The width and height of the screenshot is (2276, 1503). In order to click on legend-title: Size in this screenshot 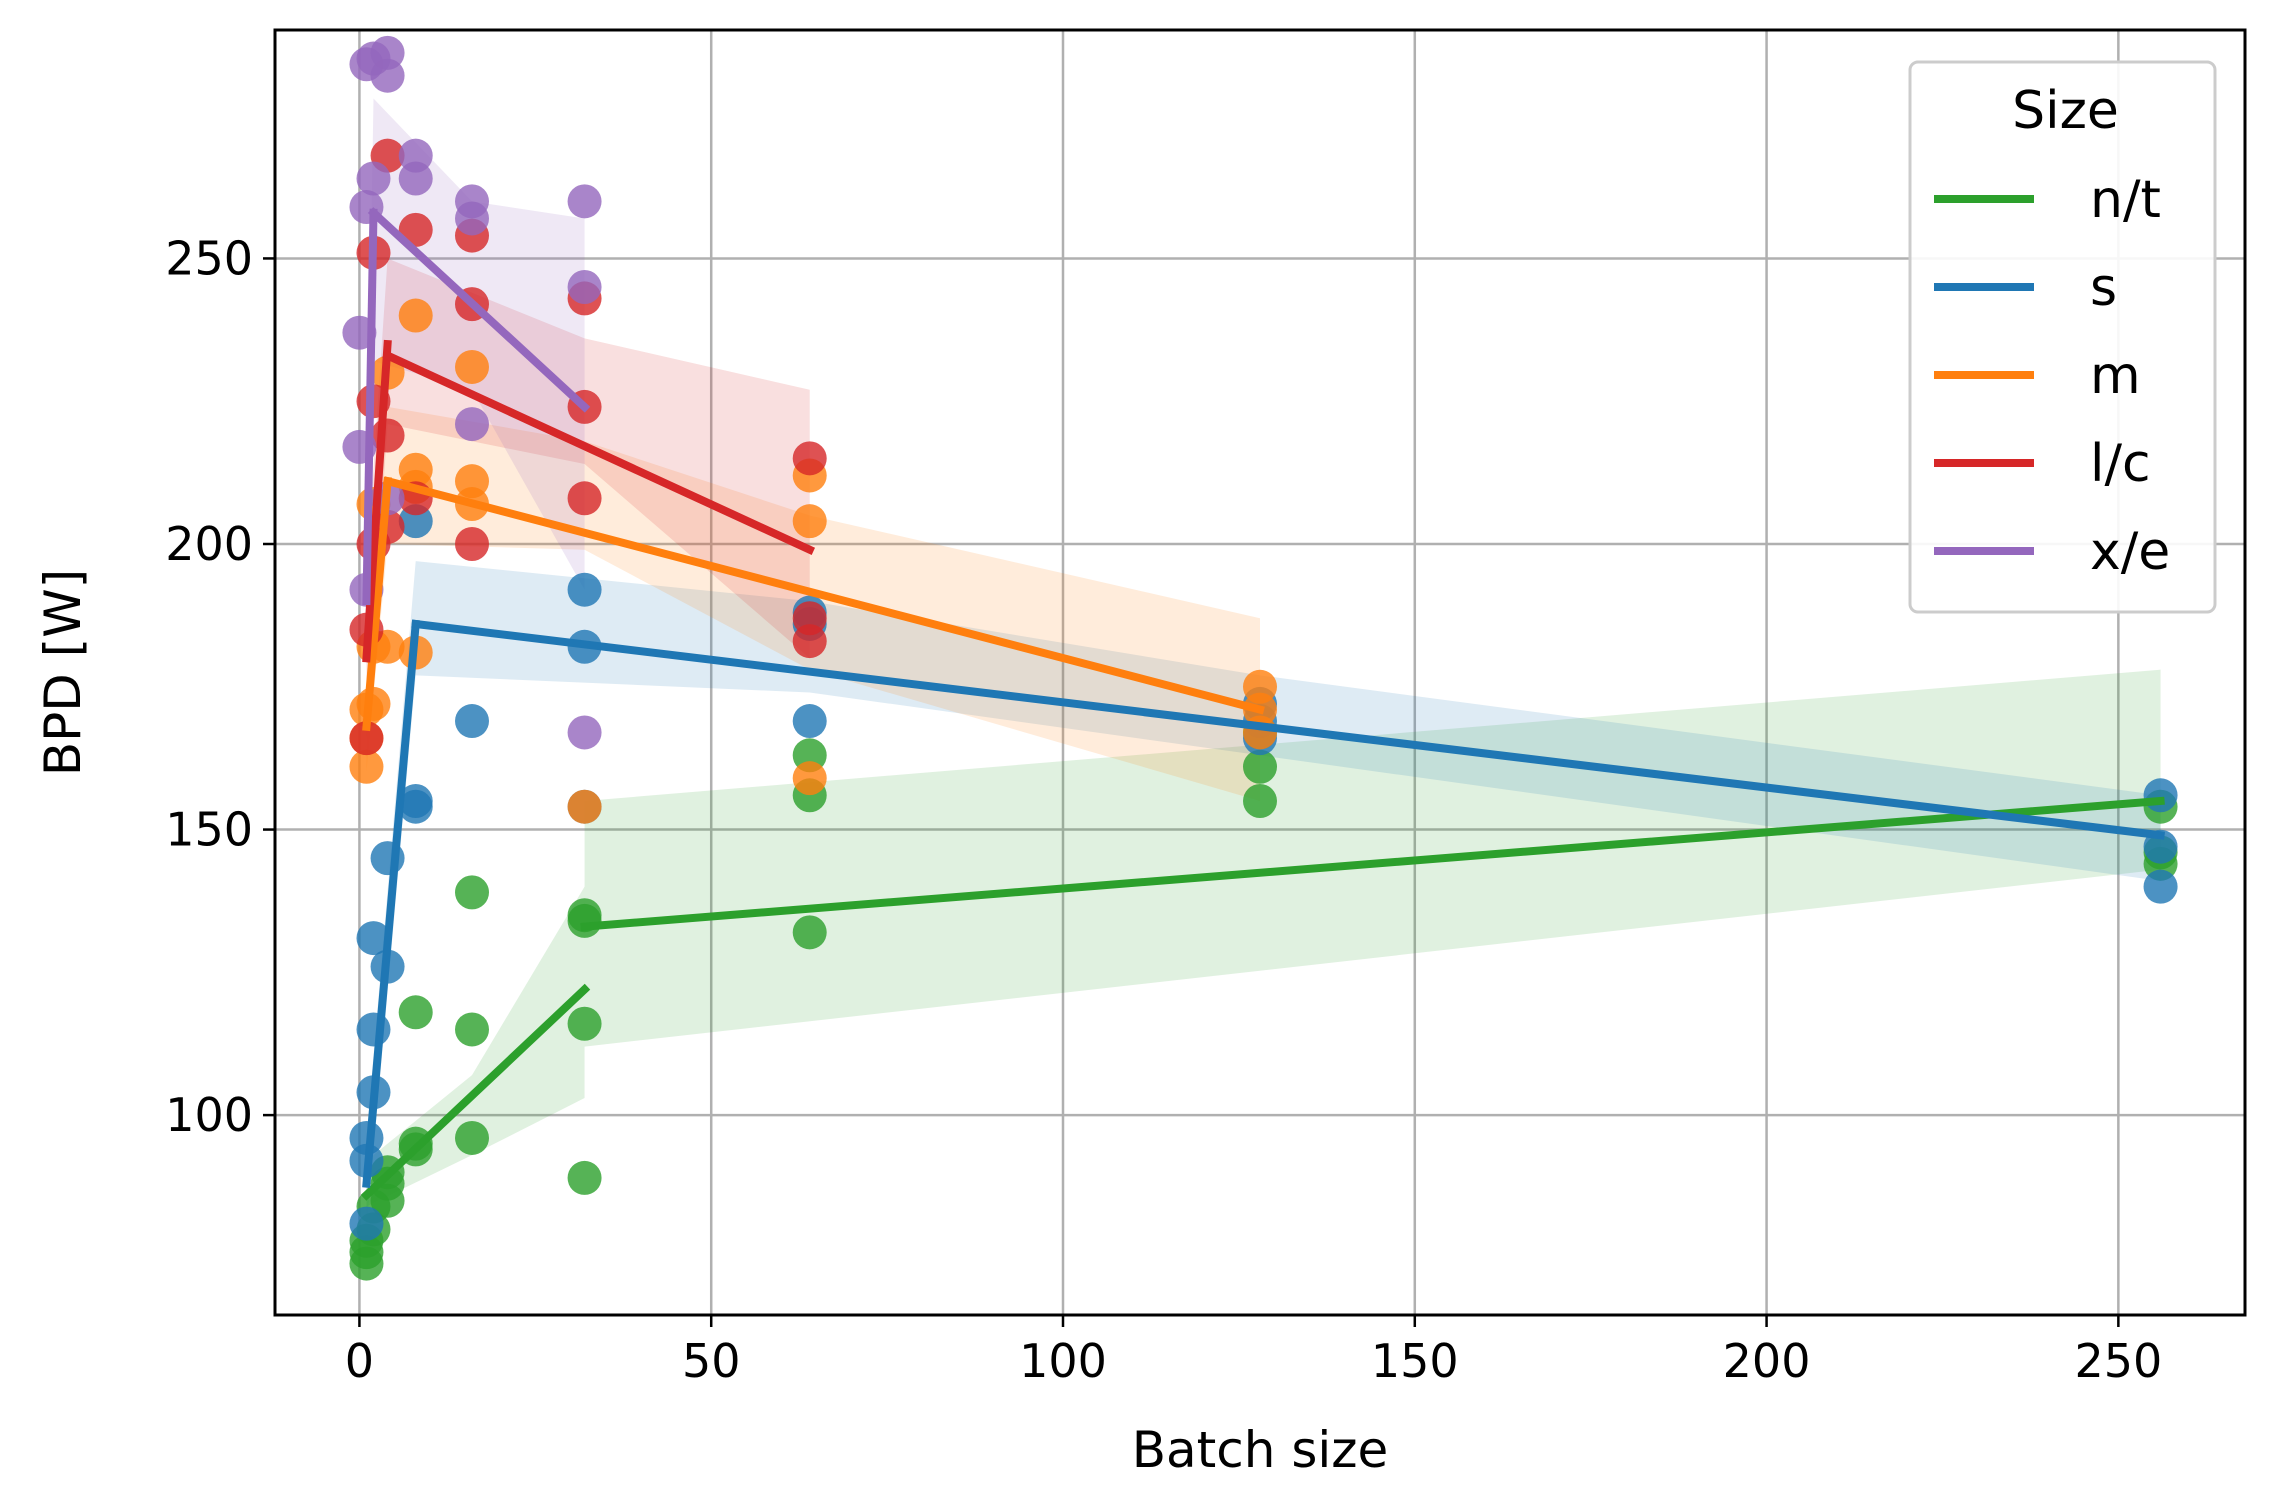, I will do `click(2065, 111)`.